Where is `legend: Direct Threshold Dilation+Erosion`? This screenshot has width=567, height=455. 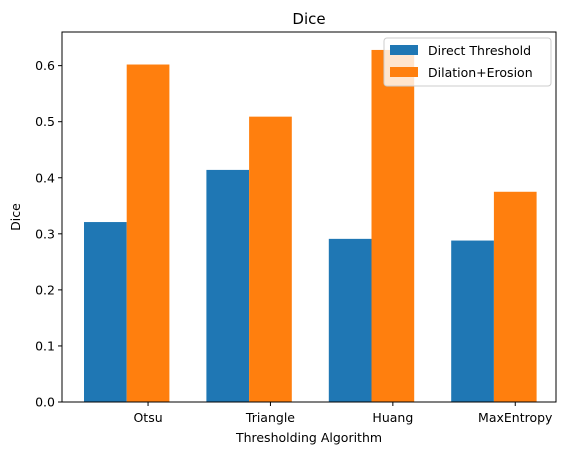 legend: Direct Threshold Dilation+Erosion is located at coordinates (467, 62).